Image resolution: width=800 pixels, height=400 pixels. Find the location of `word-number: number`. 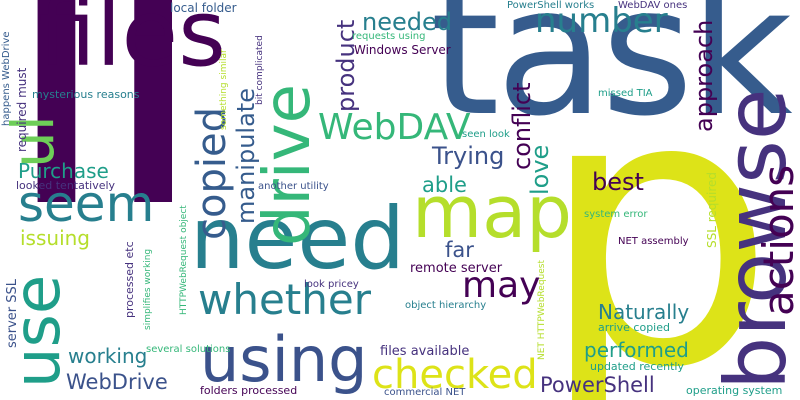

word-number: number is located at coordinates (601, 21).